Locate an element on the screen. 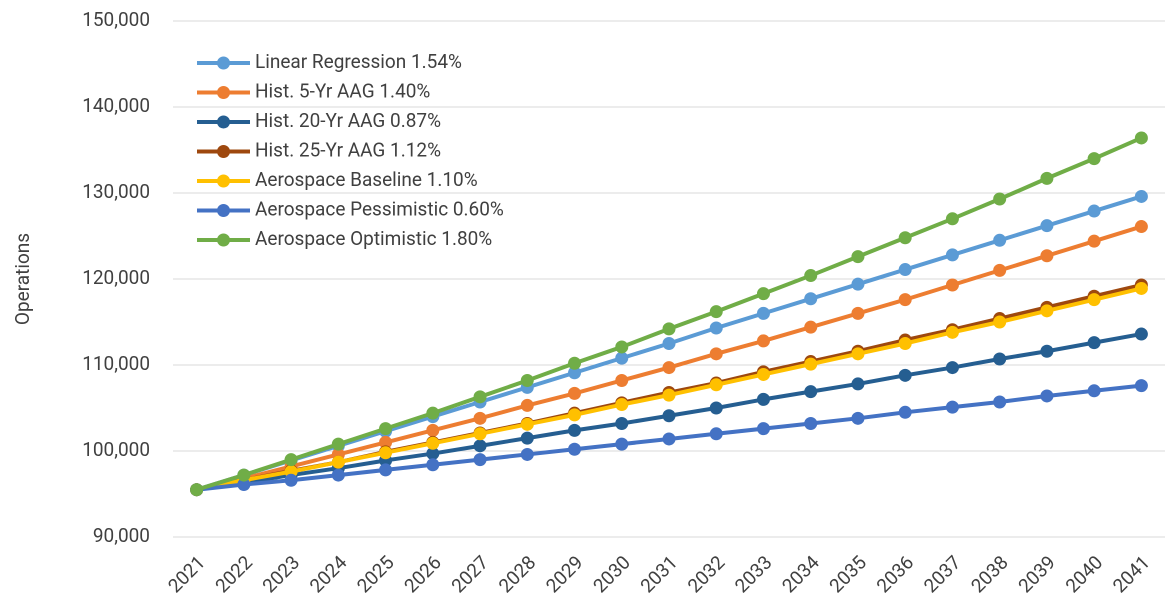 The height and width of the screenshot is (614, 1168). y-tick-label: 90,000 is located at coordinates (121, 535).